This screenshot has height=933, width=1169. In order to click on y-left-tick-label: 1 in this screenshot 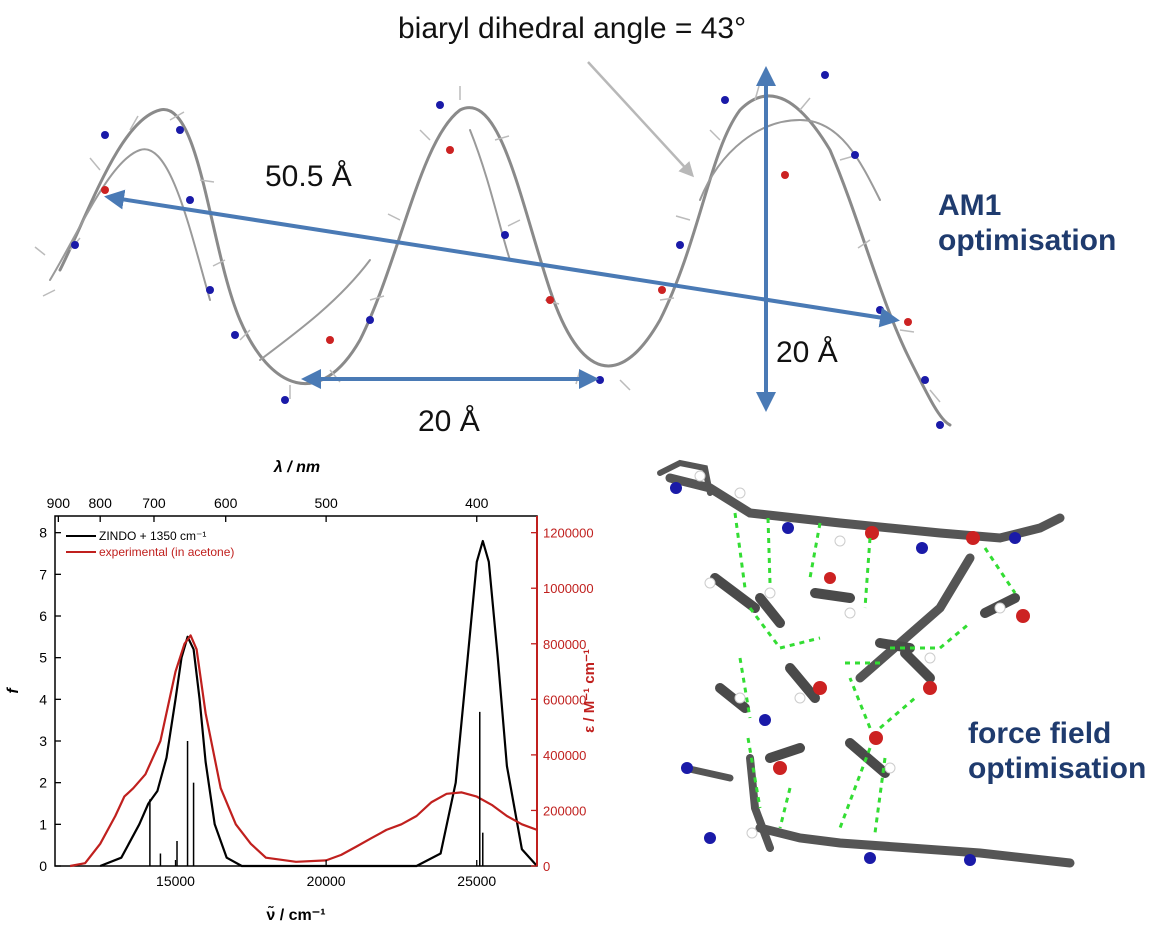, I will do `click(43, 824)`.